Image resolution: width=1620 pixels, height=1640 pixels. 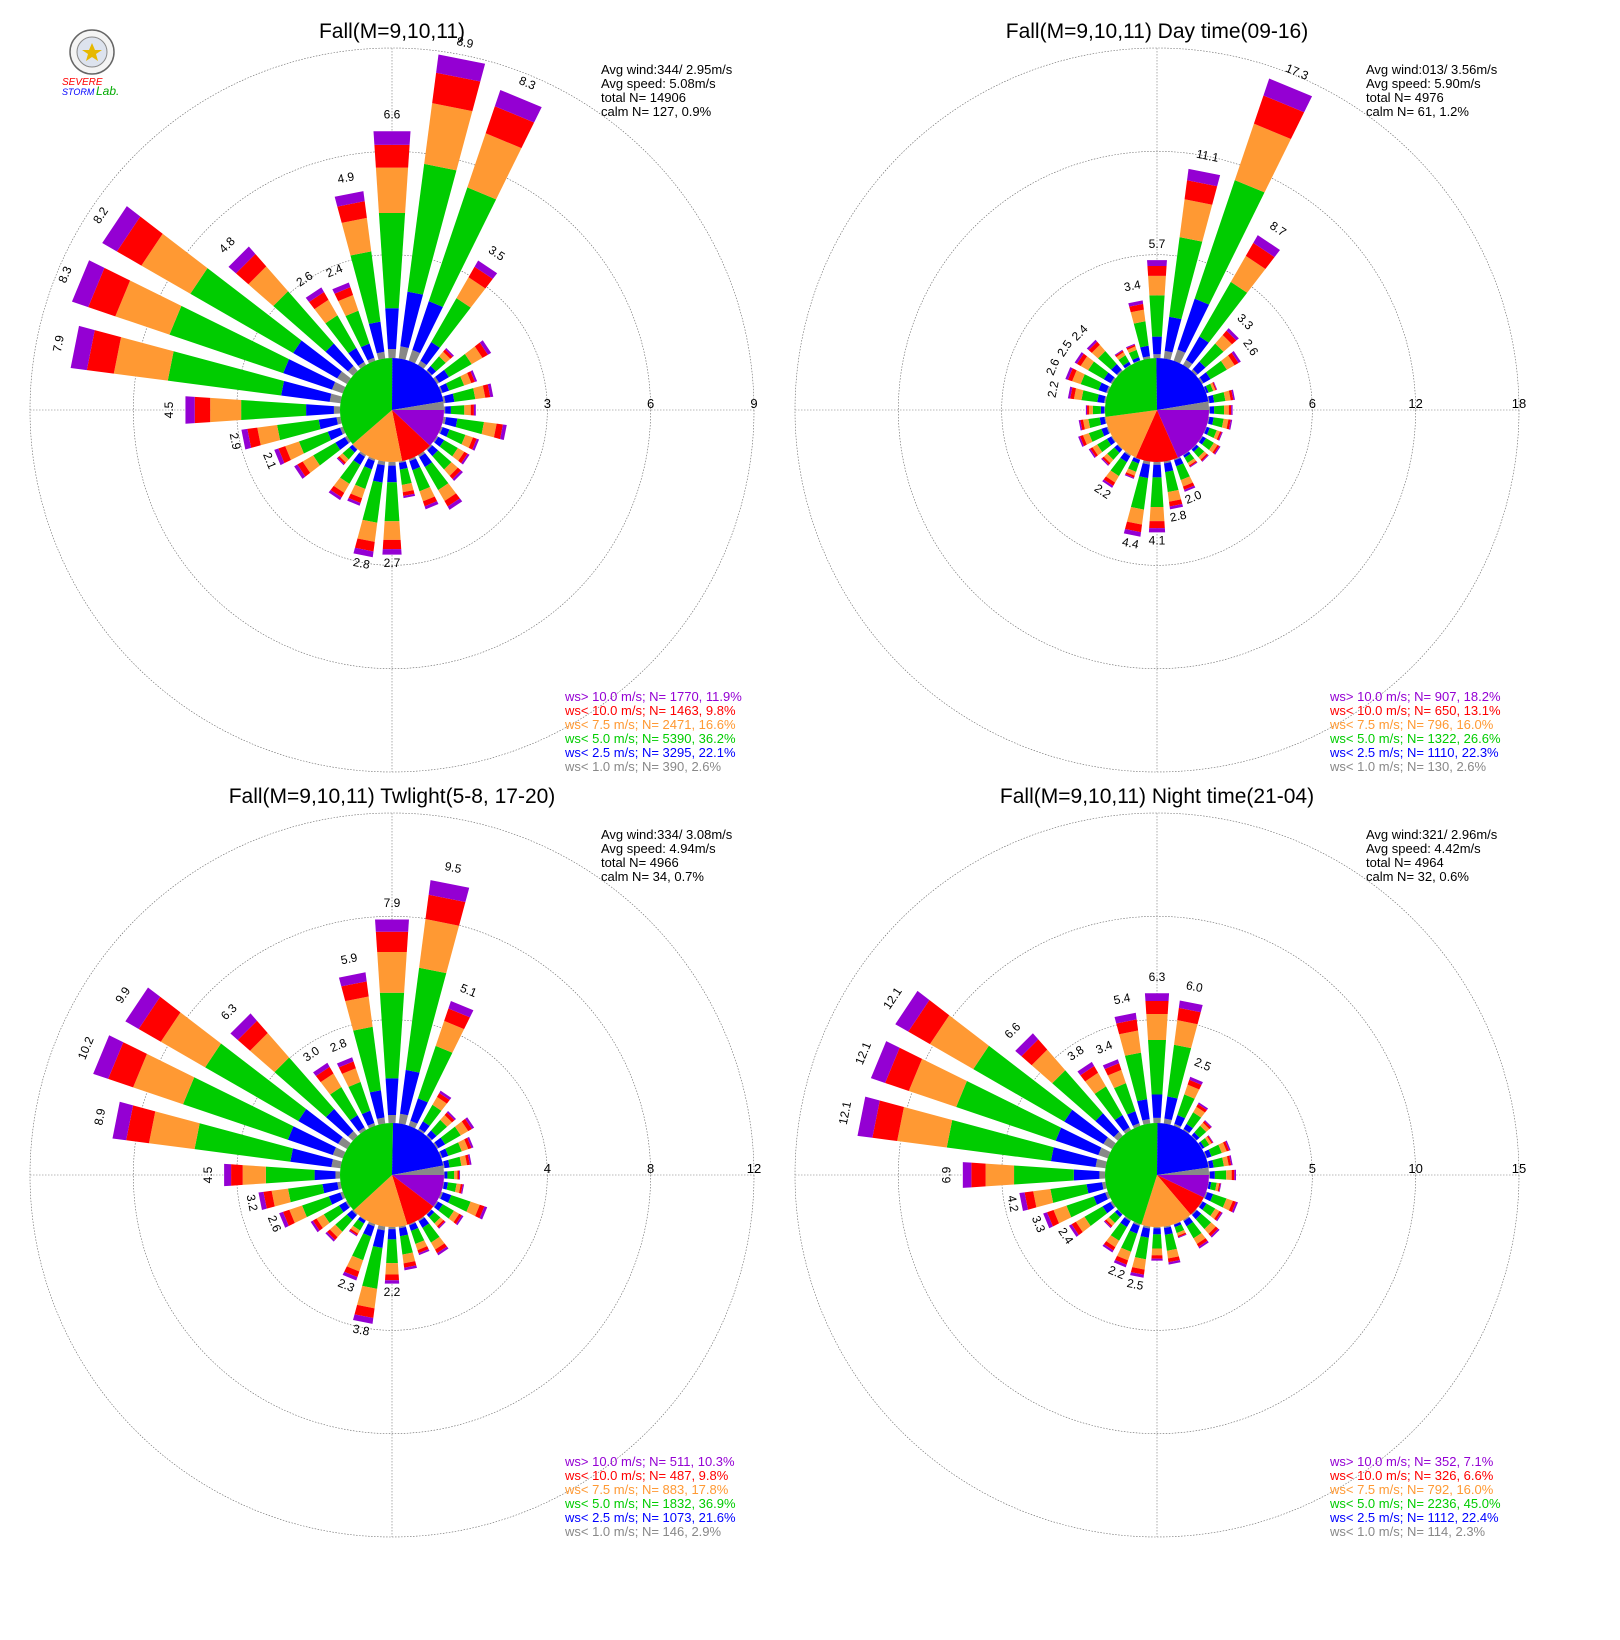 What do you see at coordinates (1013, 1203) in the screenshot?
I see `bar-value-label: 4.2` at bounding box center [1013, 1203].